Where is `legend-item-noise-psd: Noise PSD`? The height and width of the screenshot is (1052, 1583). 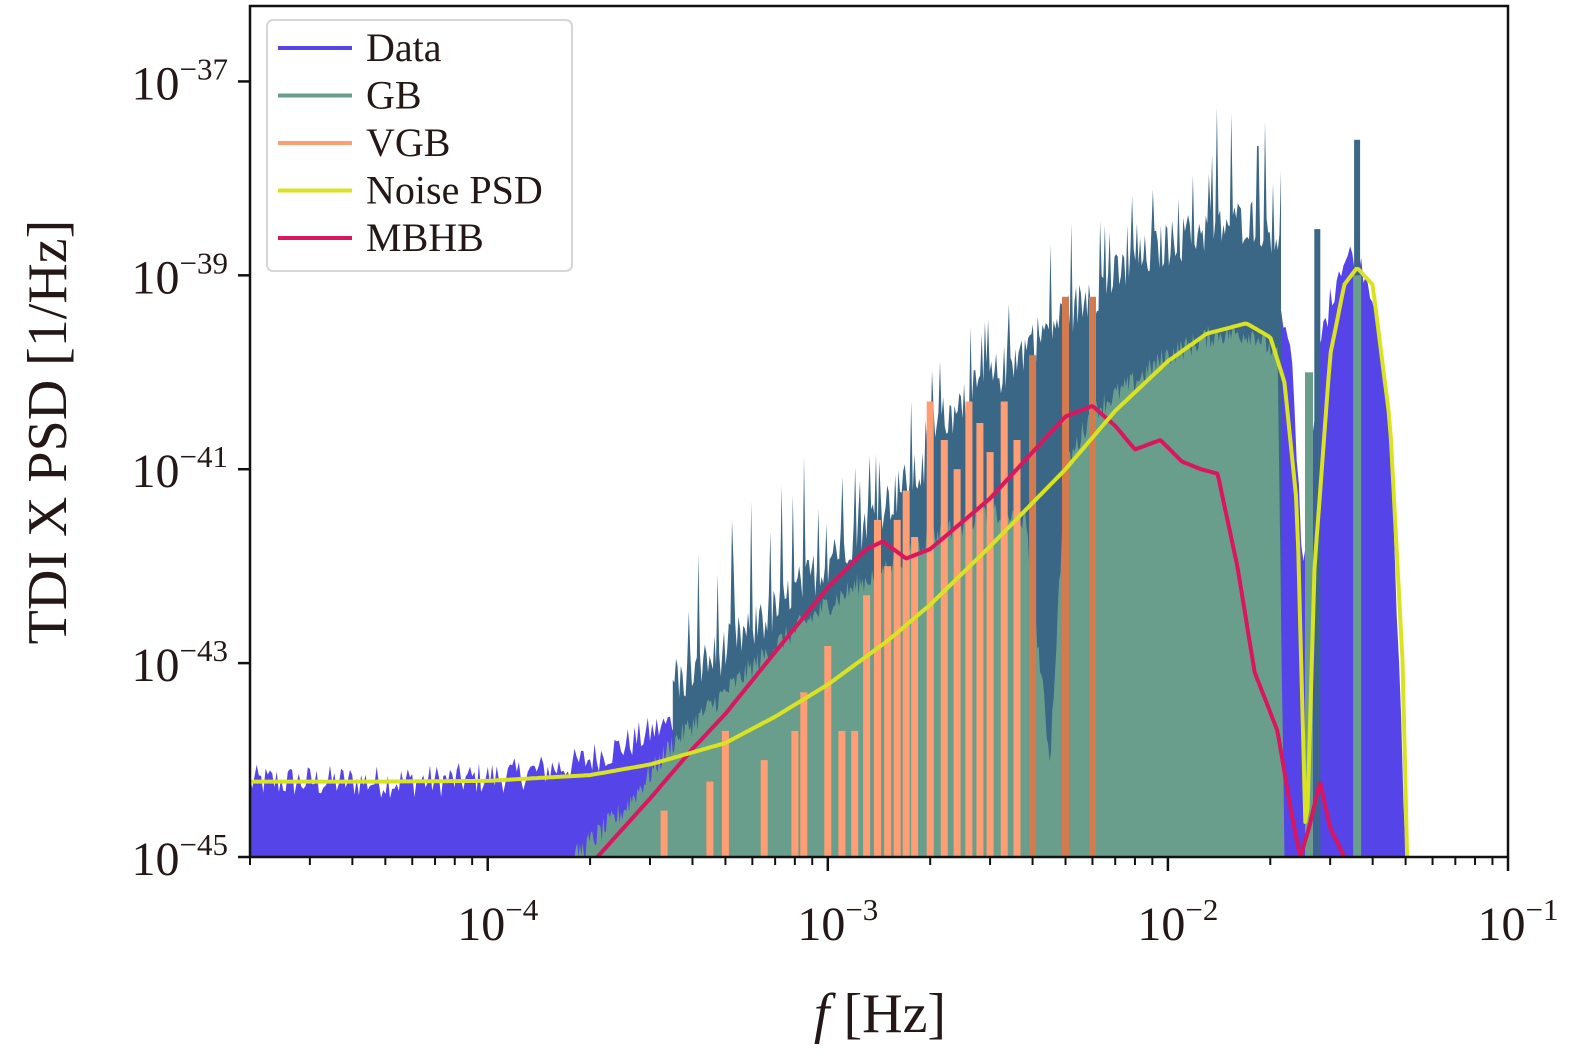
legend-item-noise-psd: Noise PSD is located at coordinates (410, 190).